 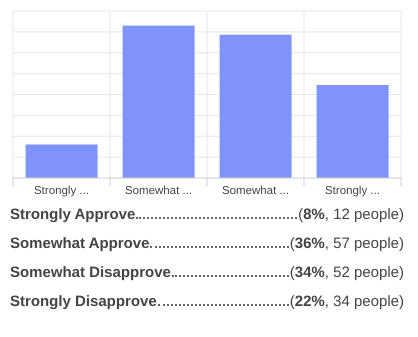 What do you see at coordinates (347, 243) in the screenshot?
I see `text: (36%, 57 people)` at bounding box center [347, 243].